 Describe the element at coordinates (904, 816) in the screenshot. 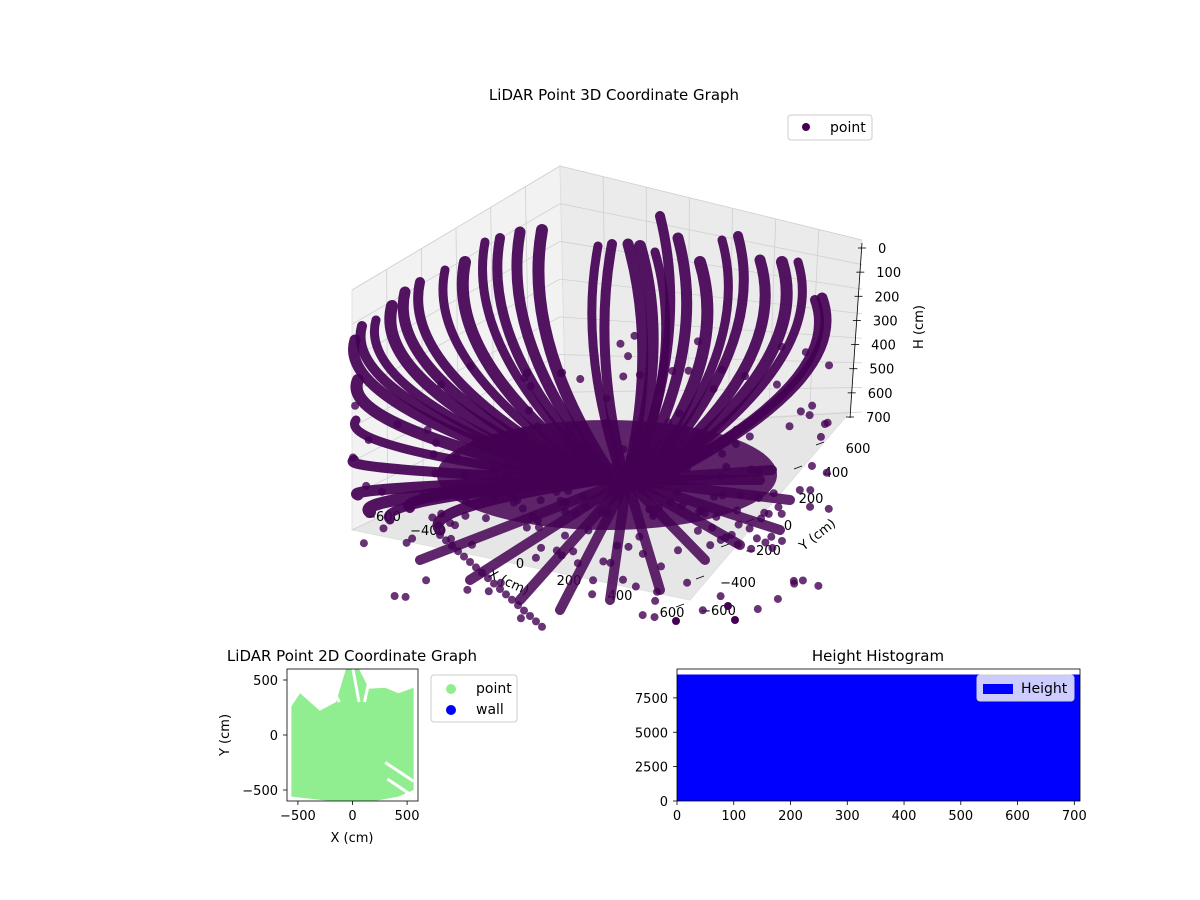

I see `x-tick-label: 400` at that location.